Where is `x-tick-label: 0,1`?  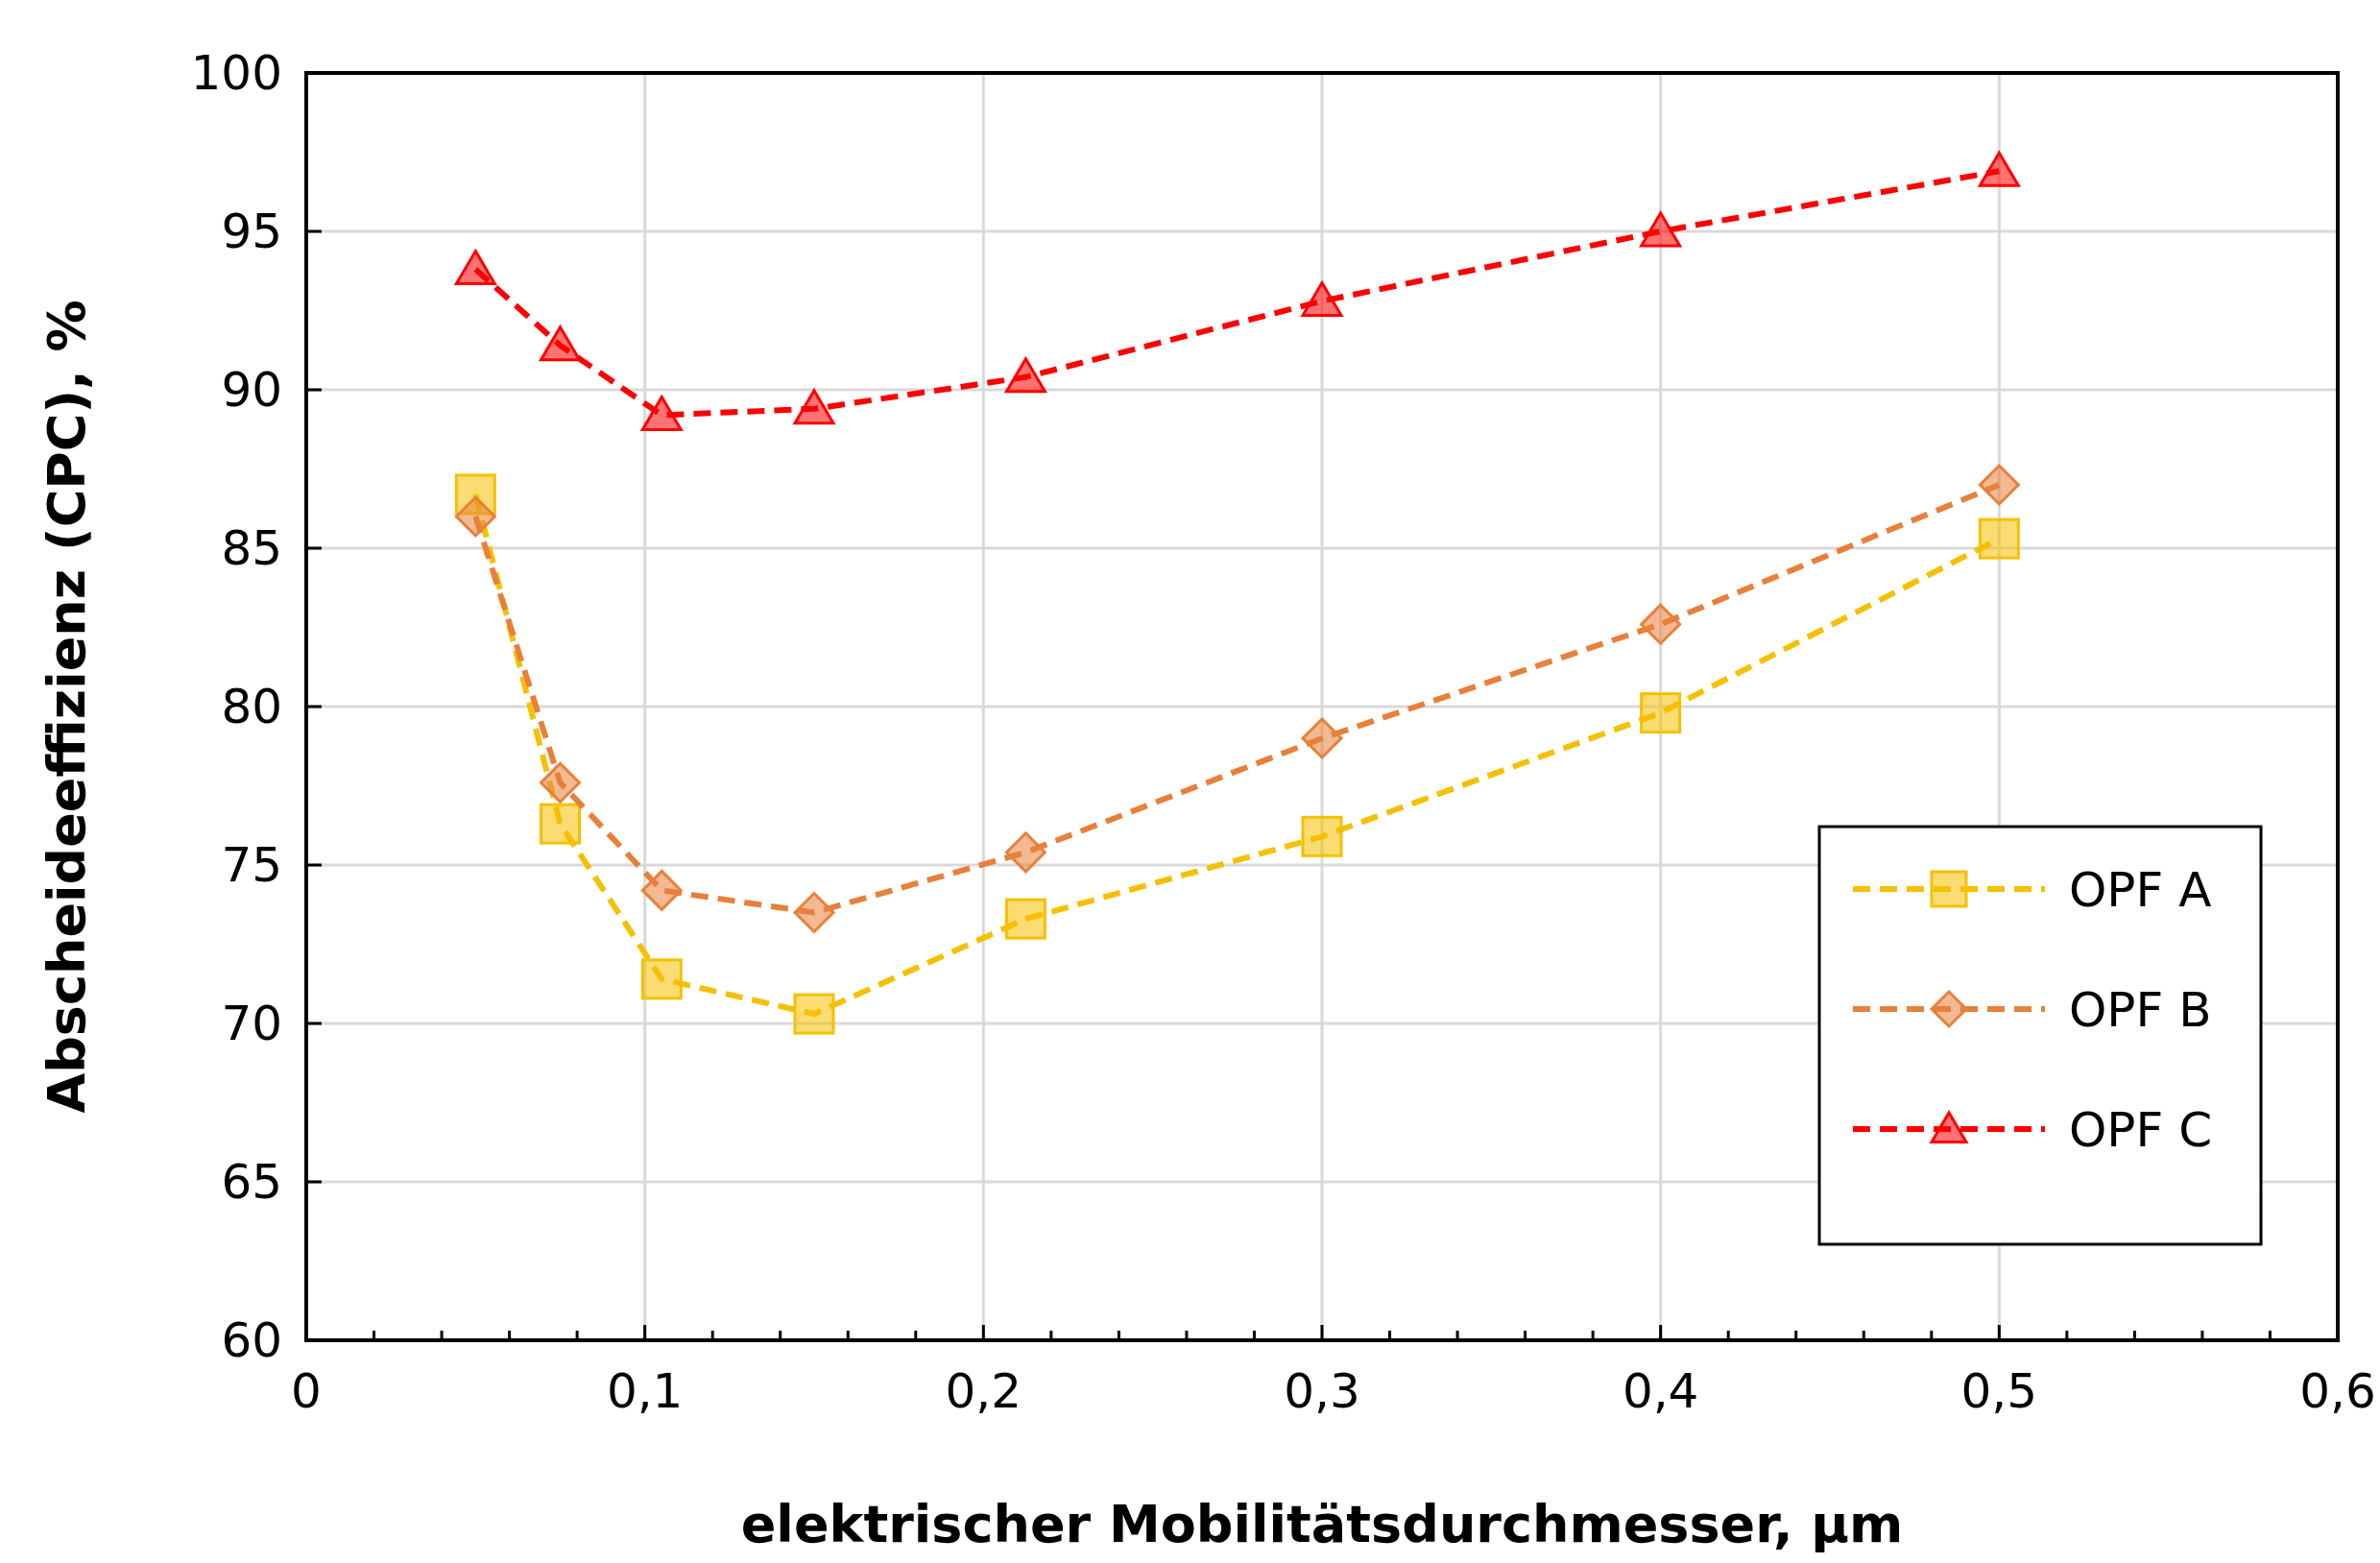 x-tick-label: 0,1 is located at coordinates (645, 1391).